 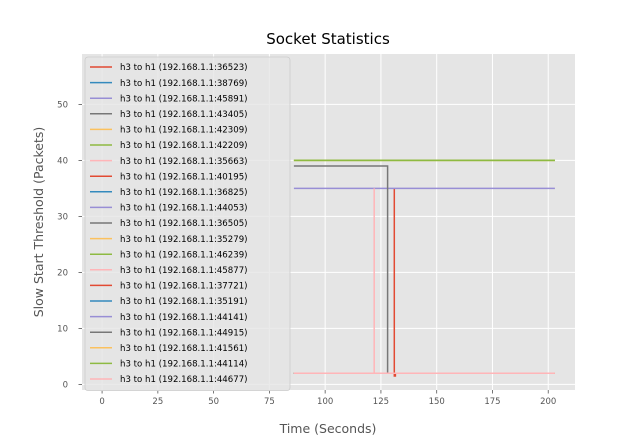 What do you see at coordinates (62, 105) in the screenshot?
I see `y-tick-label: 50` at bounding box center [62, 105].